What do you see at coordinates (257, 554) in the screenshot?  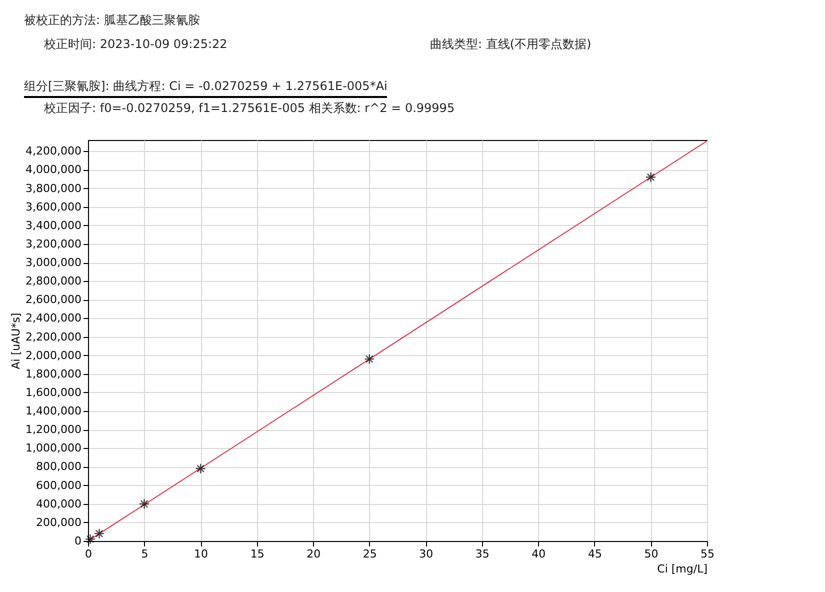 I see `x-tick-label: 15` at bounding box center [257, 554].